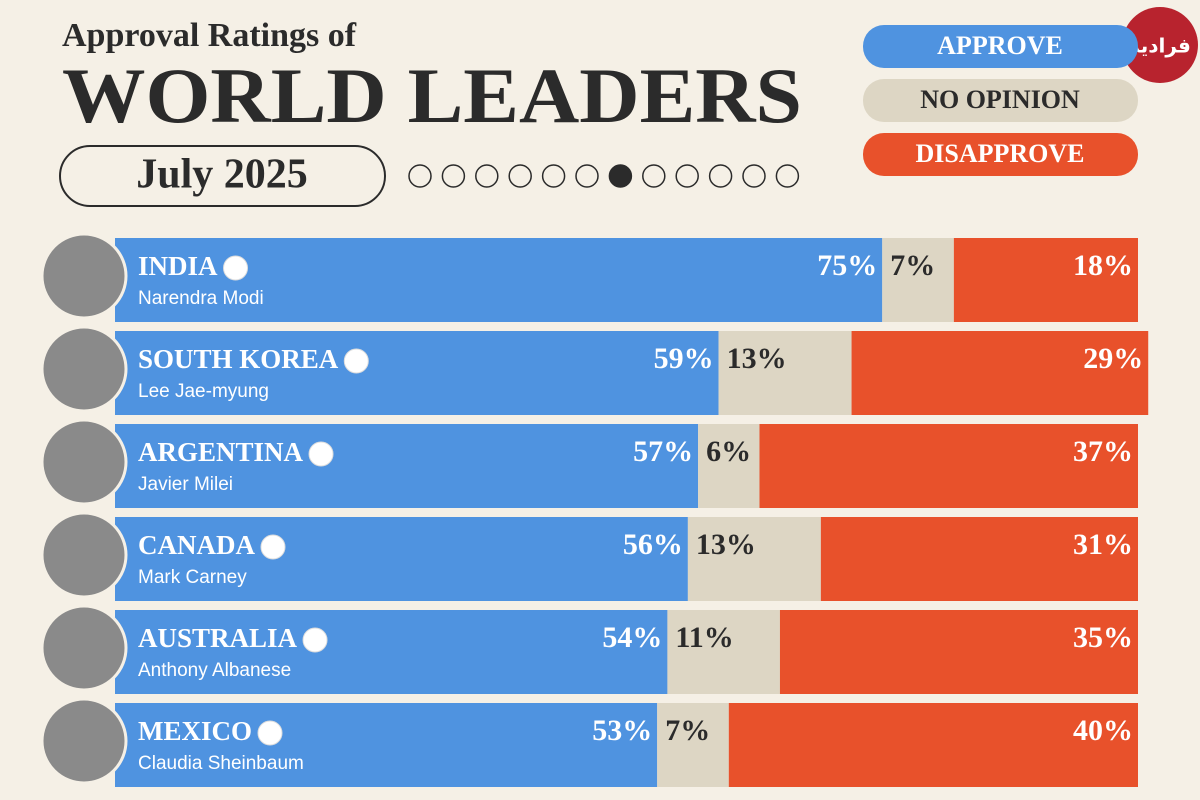  I want to click on watermark-badge, so click(1160, 45).